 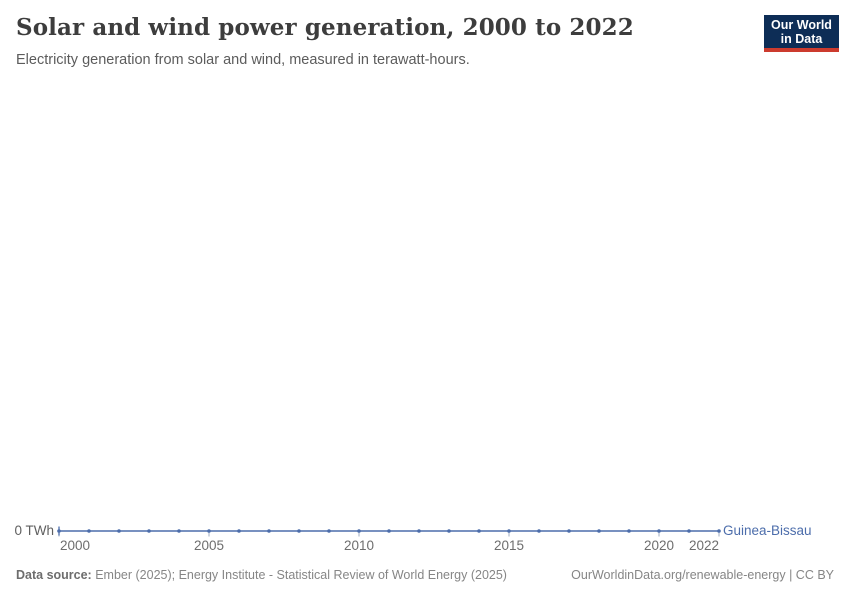 What do you see at coordinates (703, 545) in the screenshot?
I see `x-axis-tick-label-2022: 2022` at bounding box center [703, 545].